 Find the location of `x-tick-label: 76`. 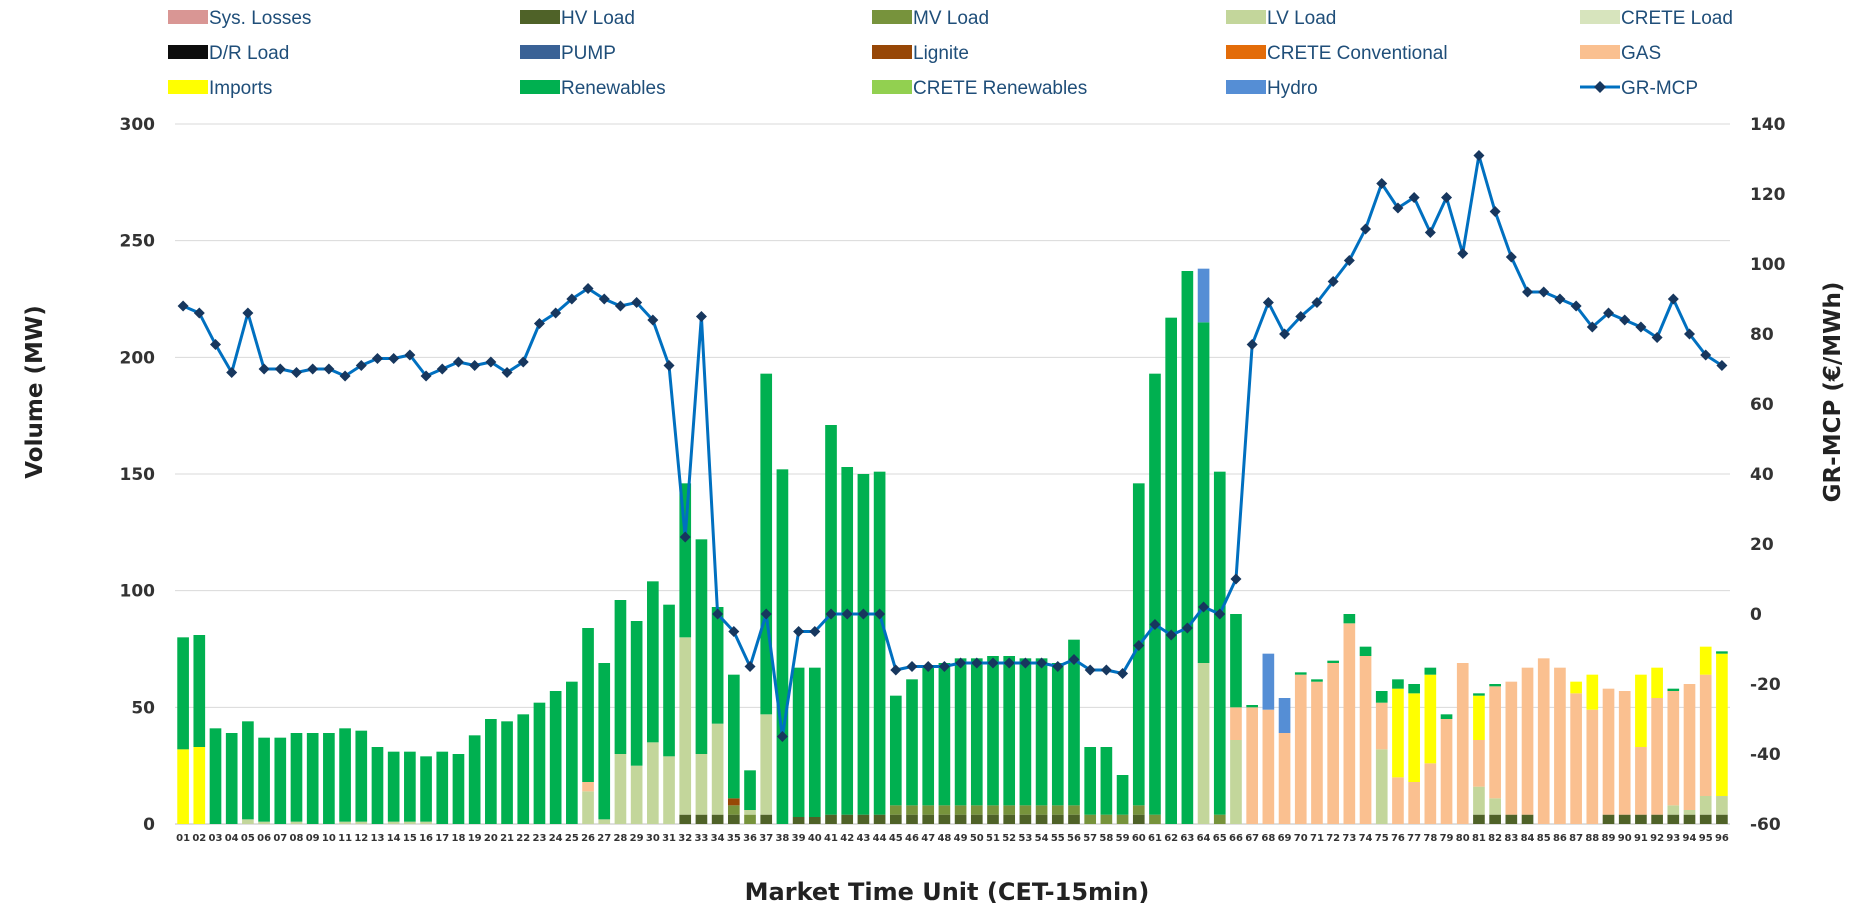

x-tick-label: 76 is located at coordinates (1398, 838).